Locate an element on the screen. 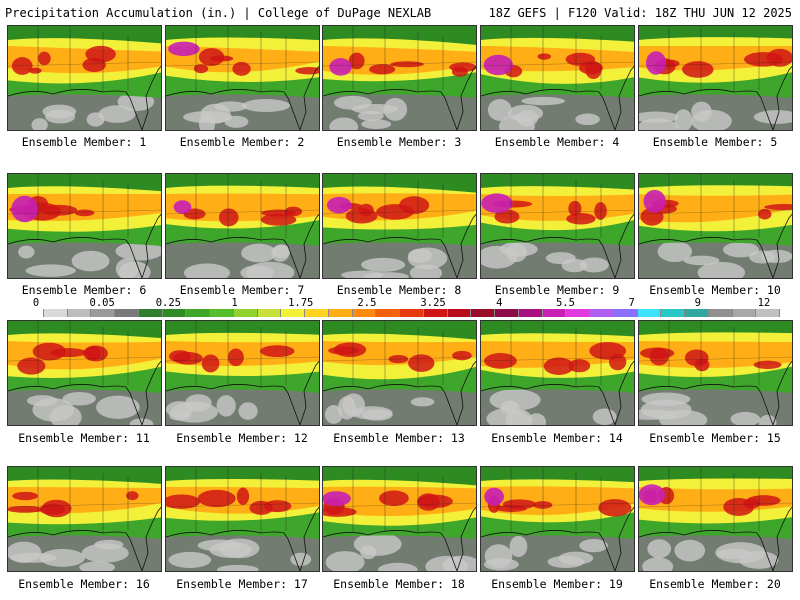 The width and height of the screenshot is (800, 600). ensemble-member-label: Ensemble Member: 15 is located at coordinates (715, 438).